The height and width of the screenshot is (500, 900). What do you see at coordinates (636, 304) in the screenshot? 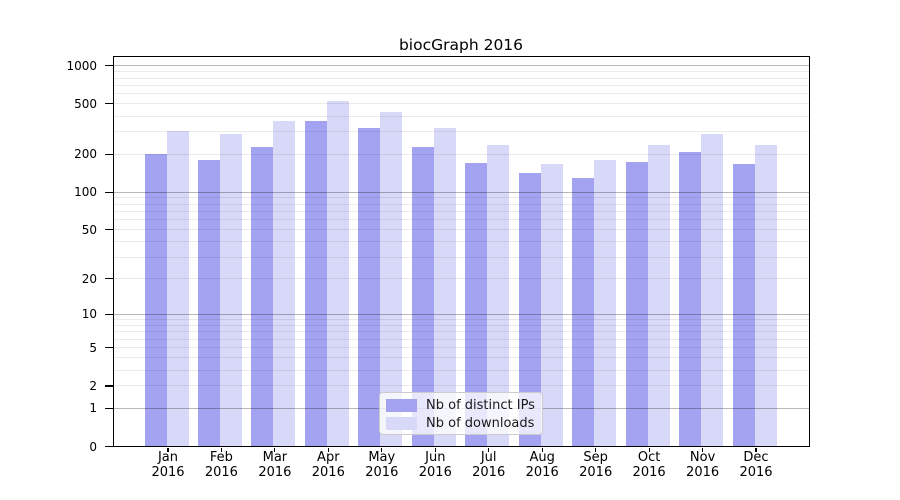
I see `bar-distinct-ips-oct` at bounding box center [636, 304].